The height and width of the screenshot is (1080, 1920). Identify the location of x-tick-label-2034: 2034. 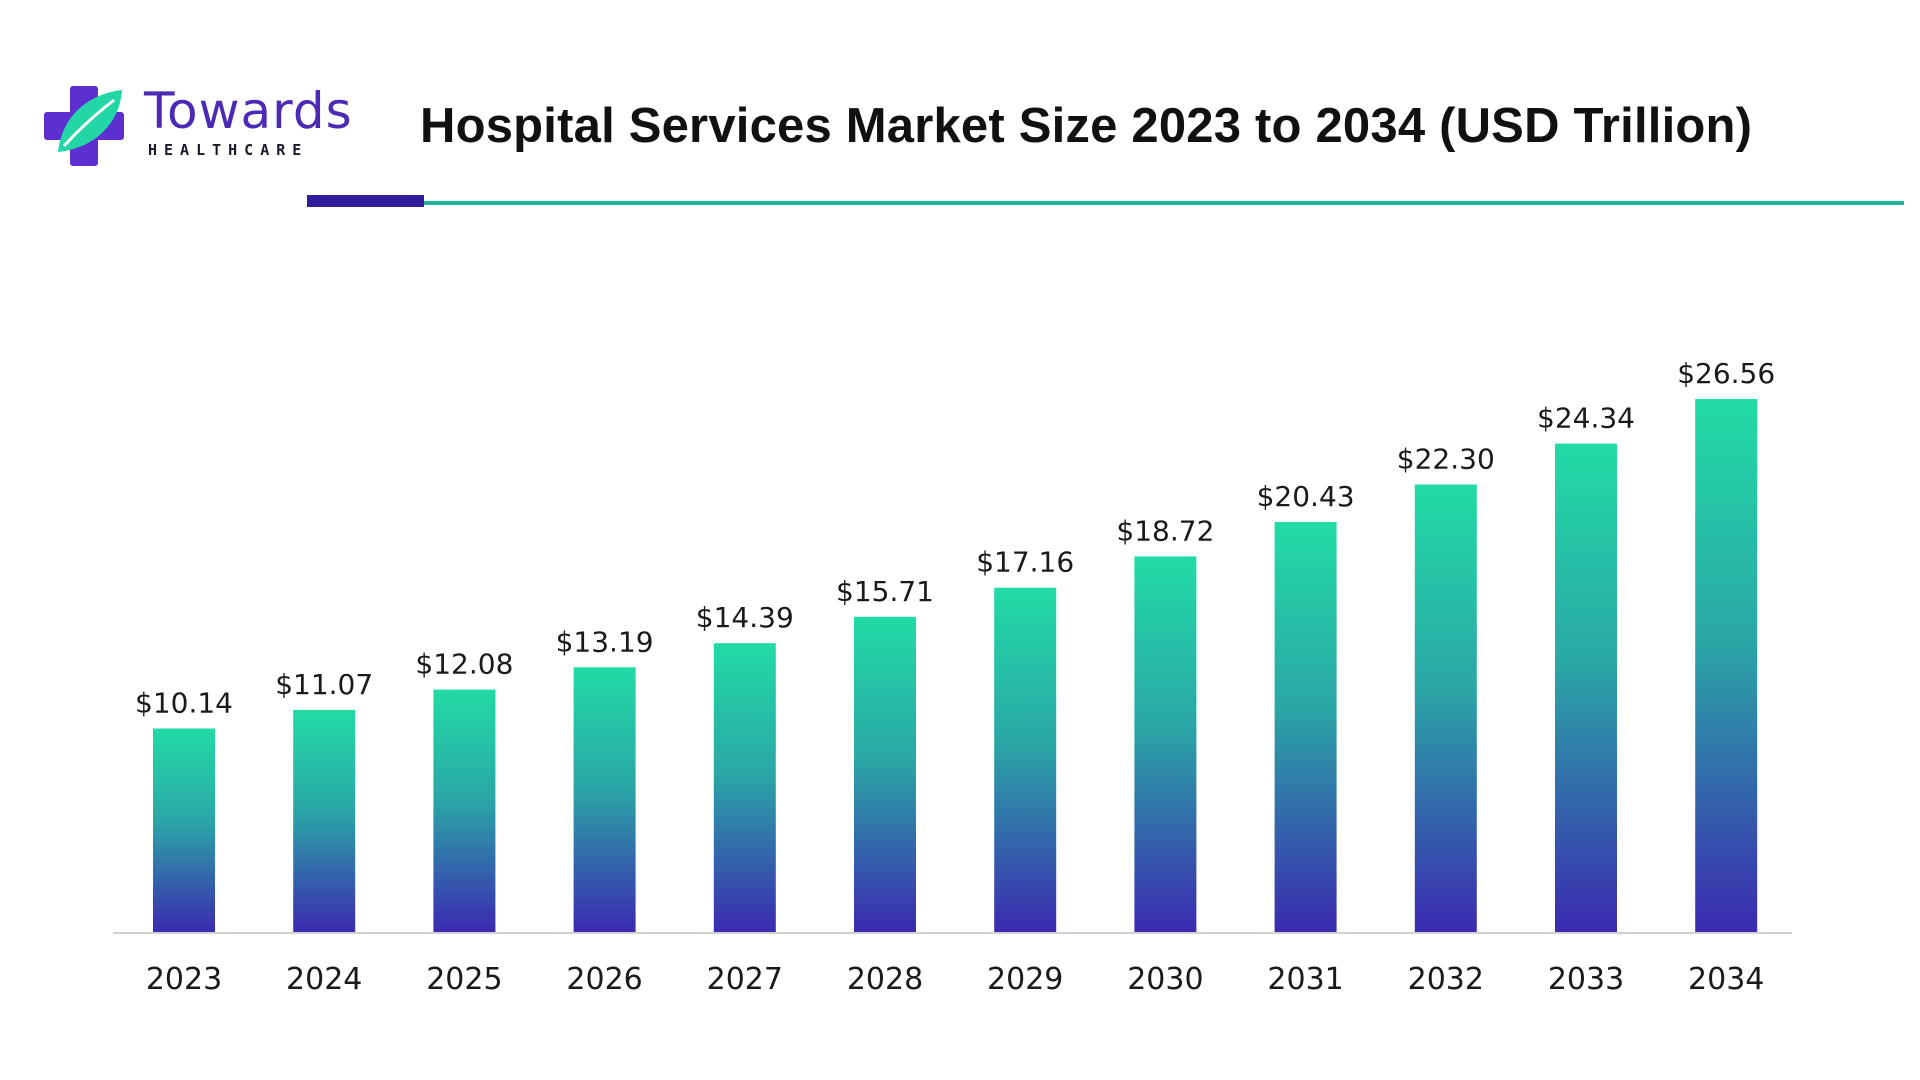
(1726, 979).